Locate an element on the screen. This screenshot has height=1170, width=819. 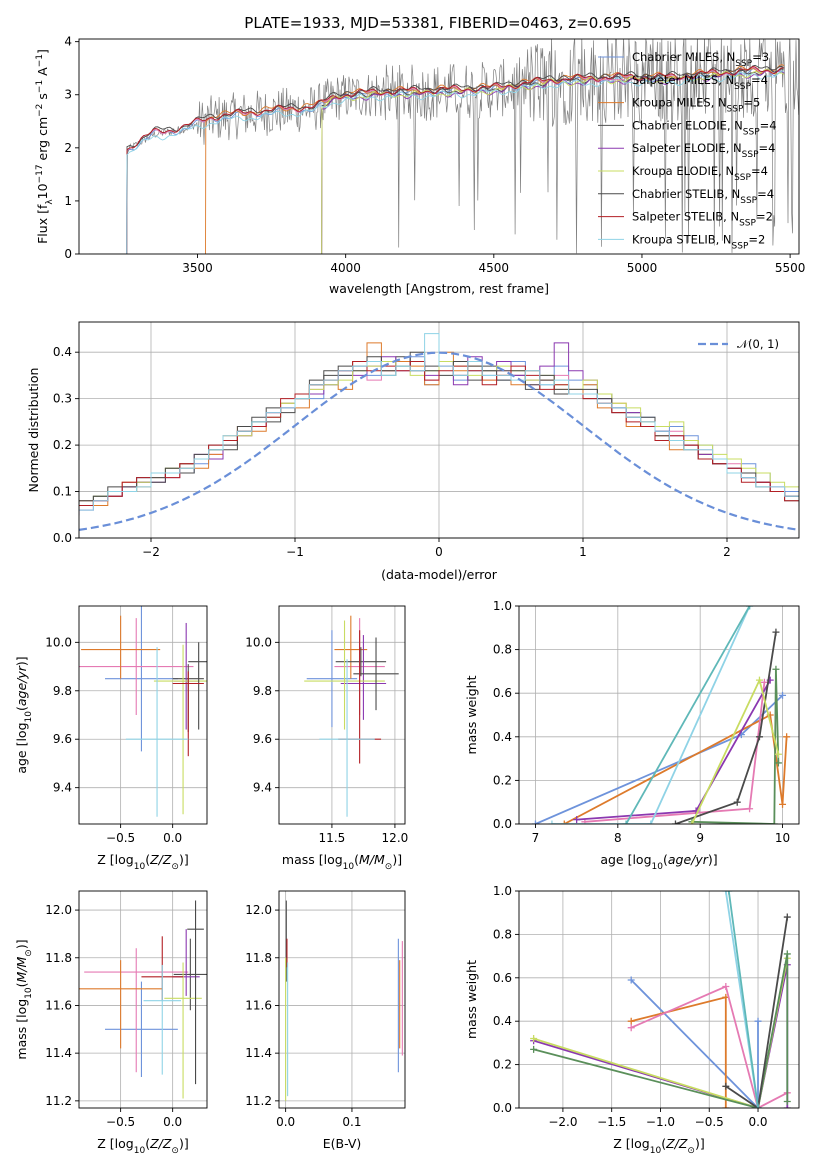
residuals-plot is located at coordinates (439, 432).